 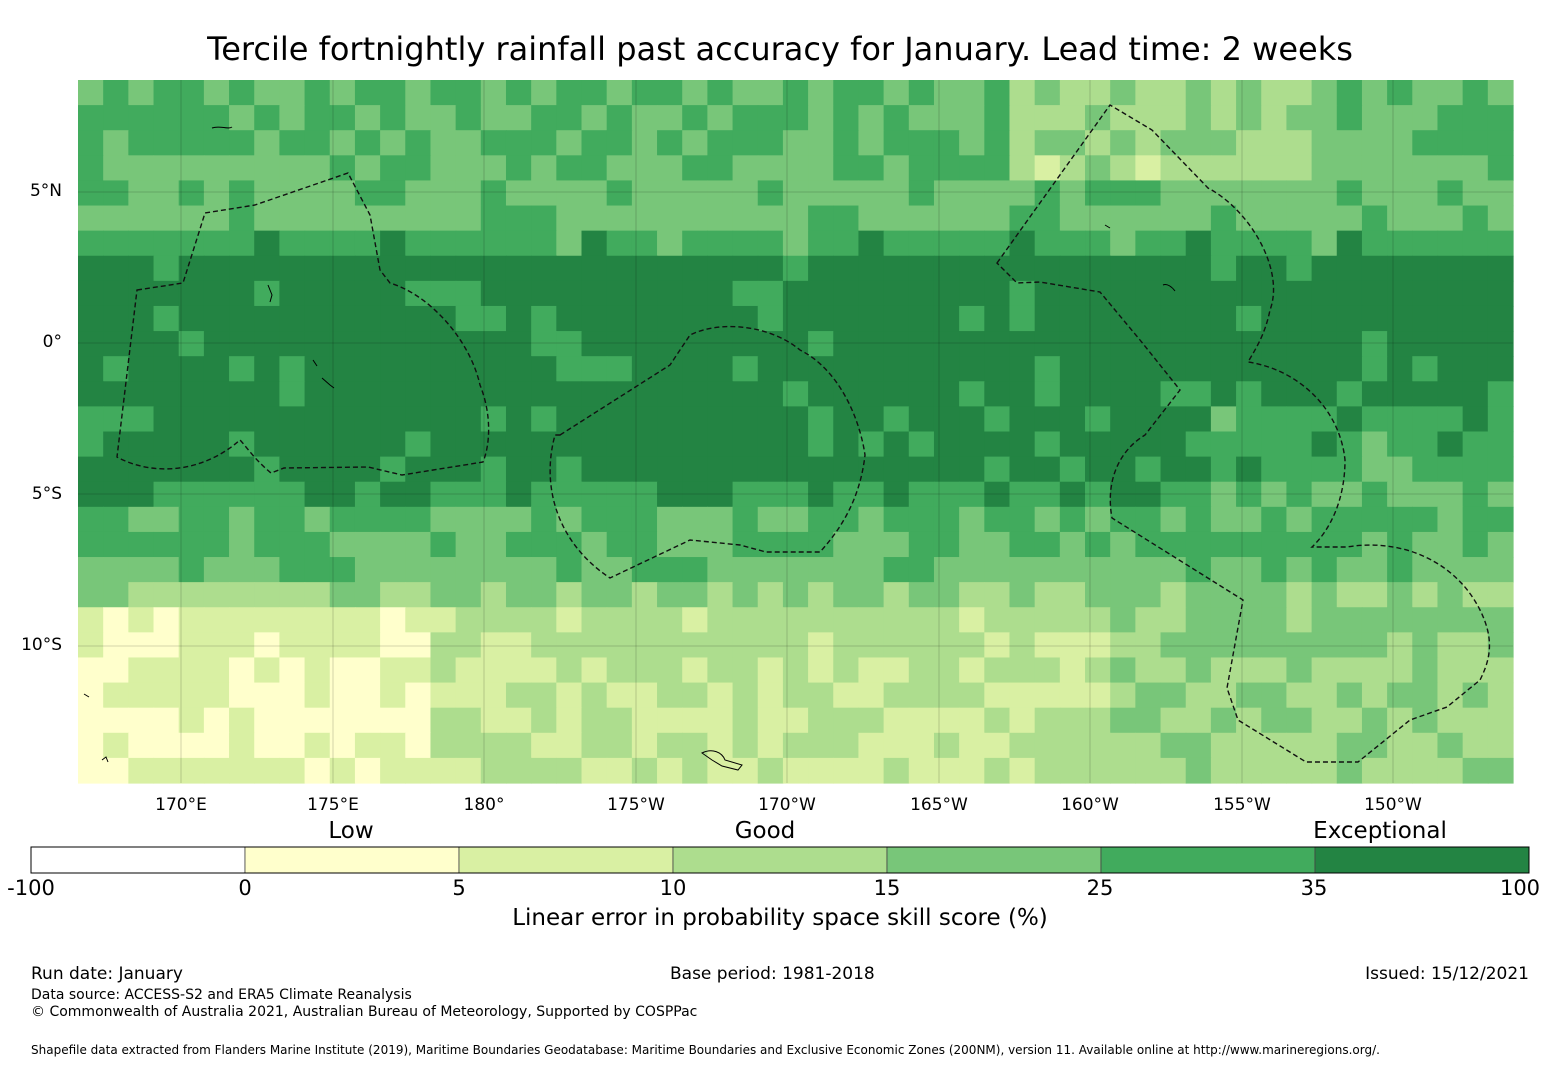 What do you see at coordinates (484, 805) in the screenshot?
I see `lon-label-180: 180°` at bounding box center [484, 805].